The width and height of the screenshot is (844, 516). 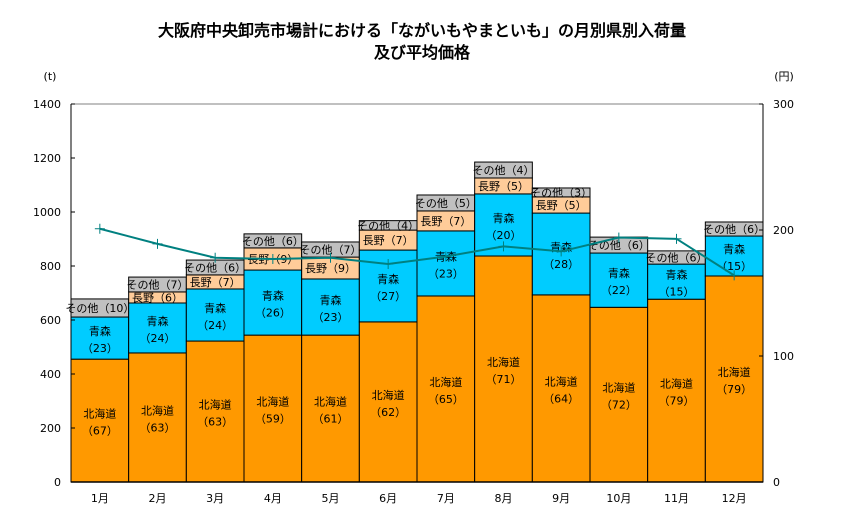 I want to click on segment-label-share: （65）, so click(x=446, y=399).